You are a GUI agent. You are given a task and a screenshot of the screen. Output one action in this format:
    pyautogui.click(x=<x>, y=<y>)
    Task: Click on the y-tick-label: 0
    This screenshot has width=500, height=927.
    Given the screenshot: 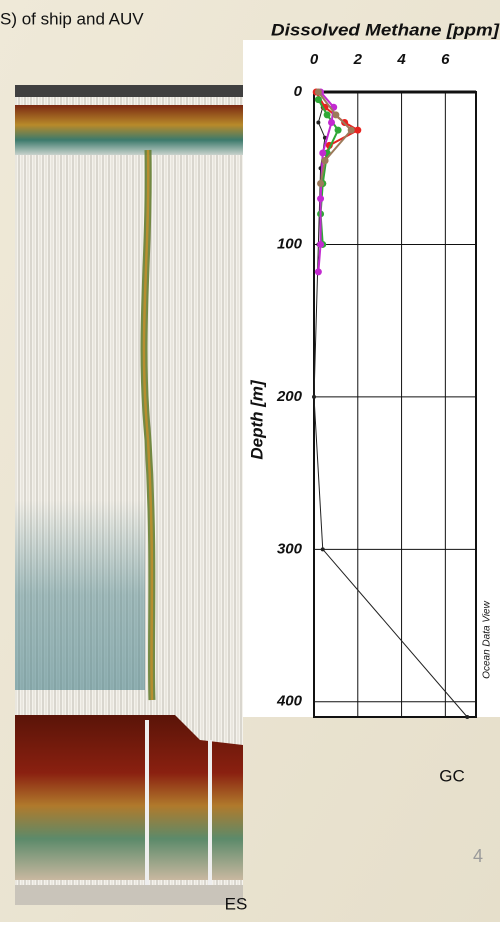 What is the action you would take?
    pyautogui.click(x=298, y=91)
    